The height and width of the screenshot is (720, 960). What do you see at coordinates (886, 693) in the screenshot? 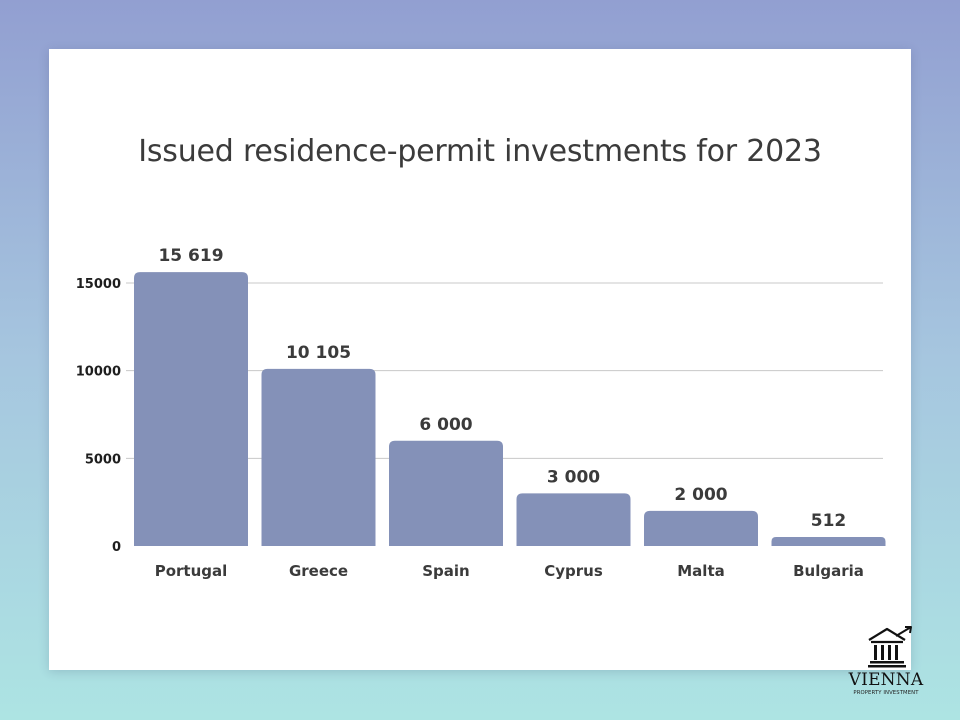
I see `logo-tagline: PROPERTY INVESTMENT` at bounding box center [886, 693].